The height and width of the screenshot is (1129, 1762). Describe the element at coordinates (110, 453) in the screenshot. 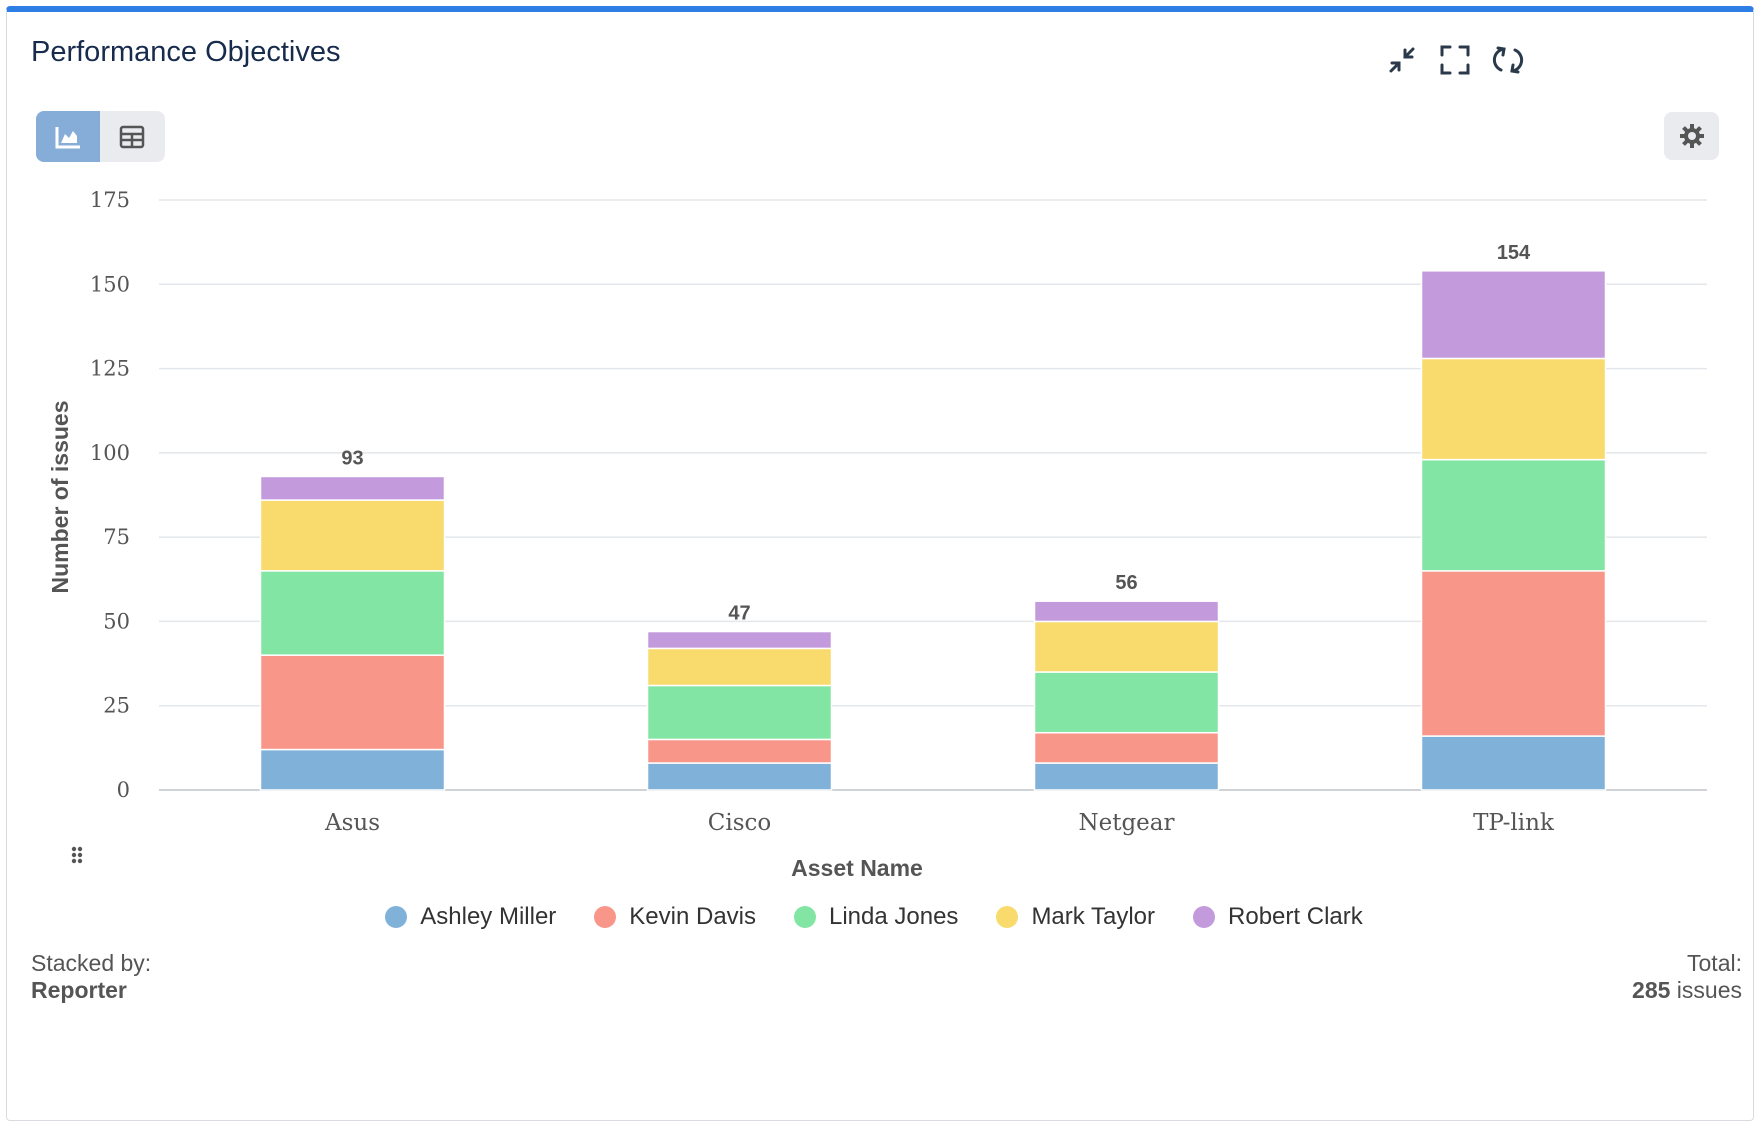

I see `y-tick-label: 100` at that location.